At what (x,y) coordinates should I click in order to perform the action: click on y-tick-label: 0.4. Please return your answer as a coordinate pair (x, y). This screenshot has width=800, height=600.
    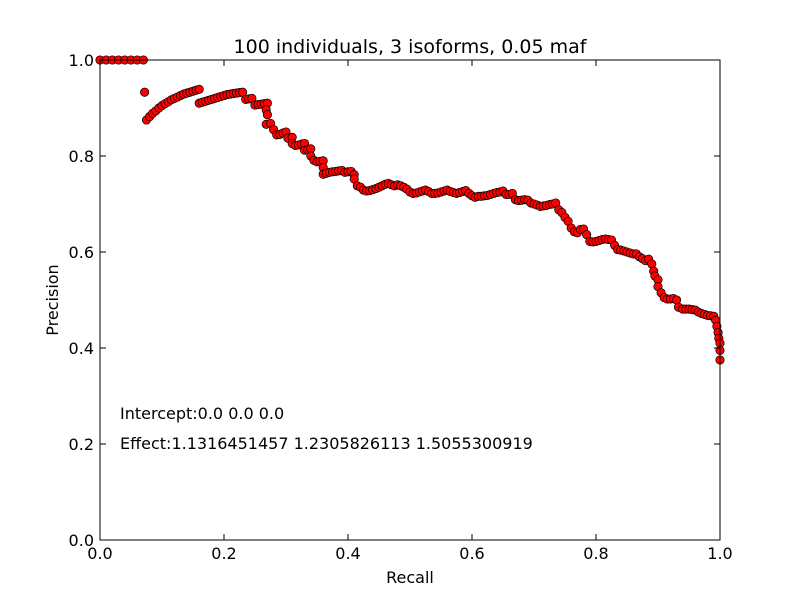
    Looking at the image, I should click on (81, 348).